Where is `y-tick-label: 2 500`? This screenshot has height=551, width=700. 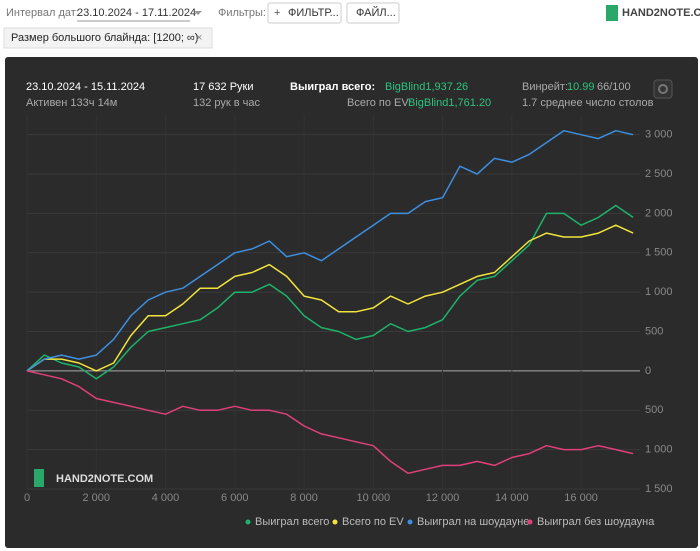 y-tick-label: 2 500 is located at coordinates (659, 174).